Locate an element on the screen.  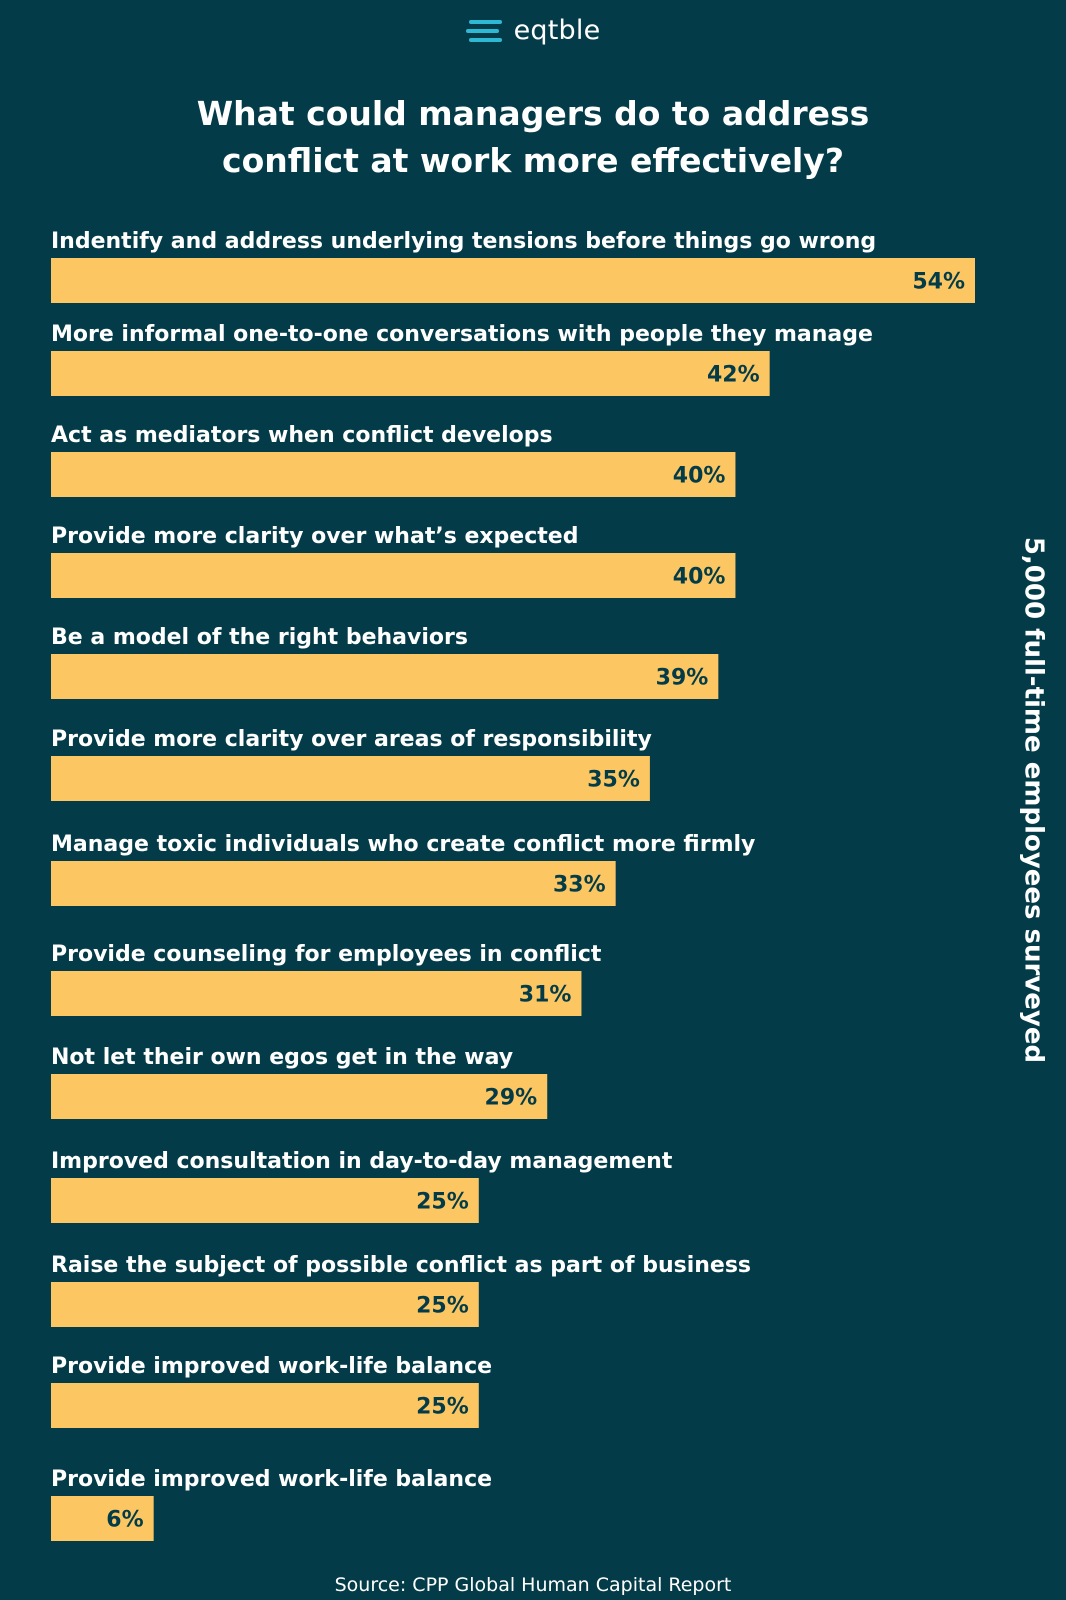
value-label: 35% is located at coordinates (613, 780).